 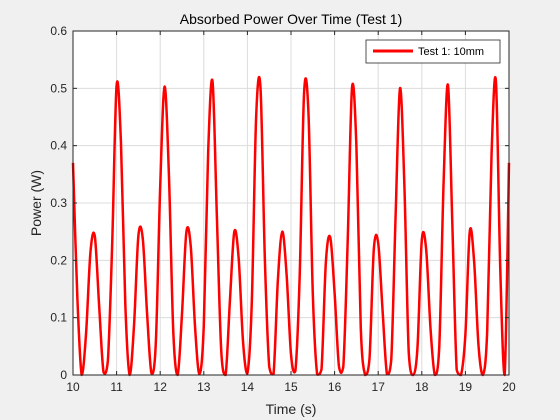 I want to click on y-tick-label: 0.1, so click(x=58, y=318).